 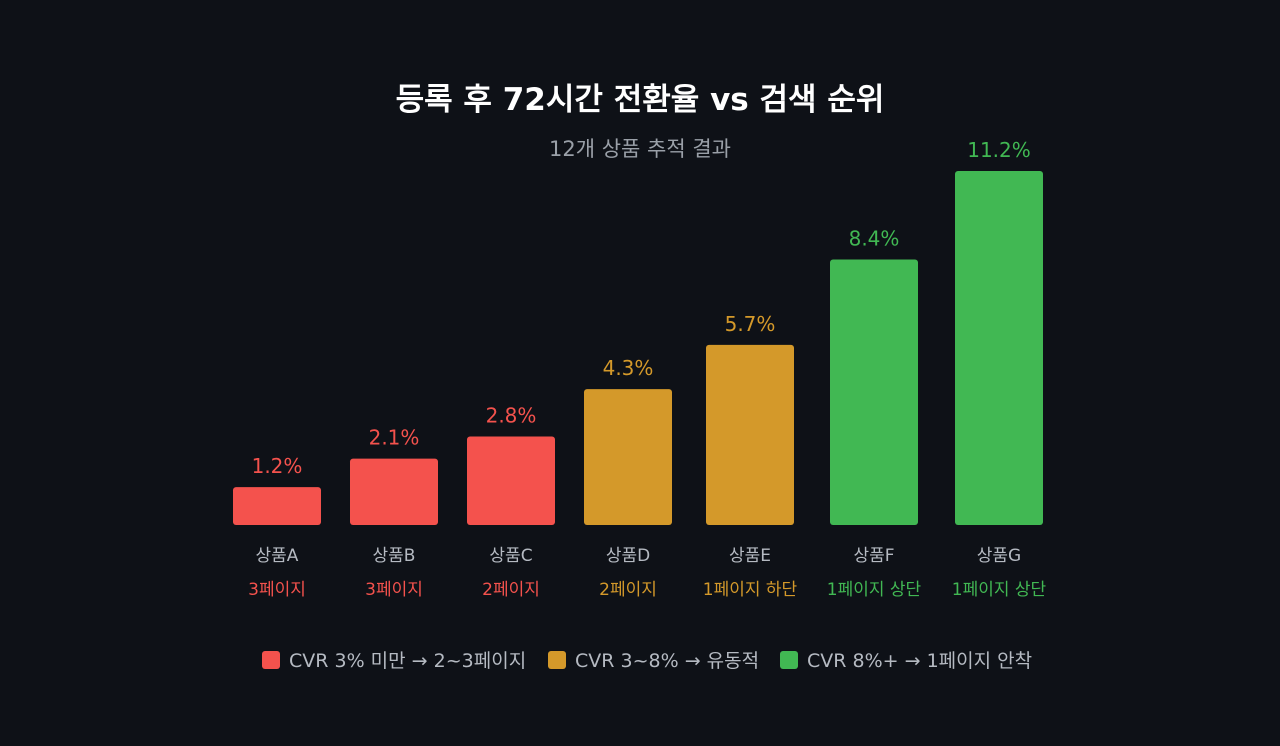 I want to click on chart-title: 등록 후 72시간 전환율 vs 검색 순위, so click(x=640, y=100).